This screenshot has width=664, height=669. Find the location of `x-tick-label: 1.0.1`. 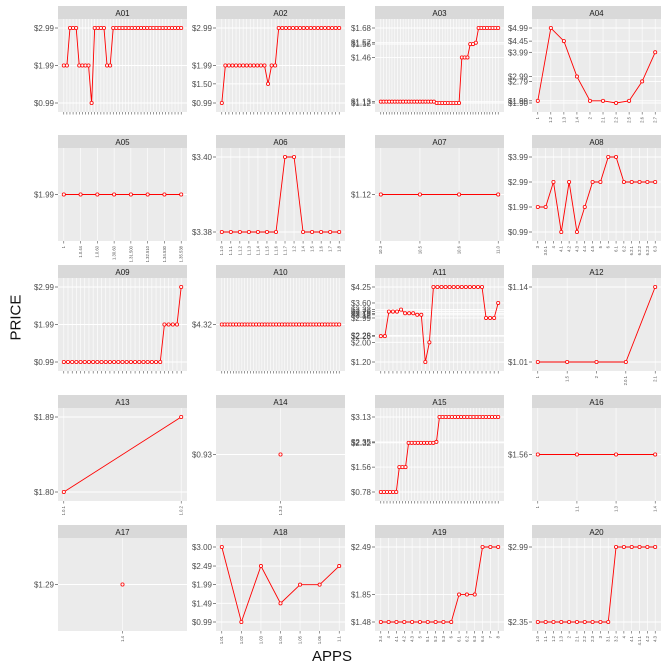

x-tick-label: 1.0.1 is located at coordinates (63, 510).